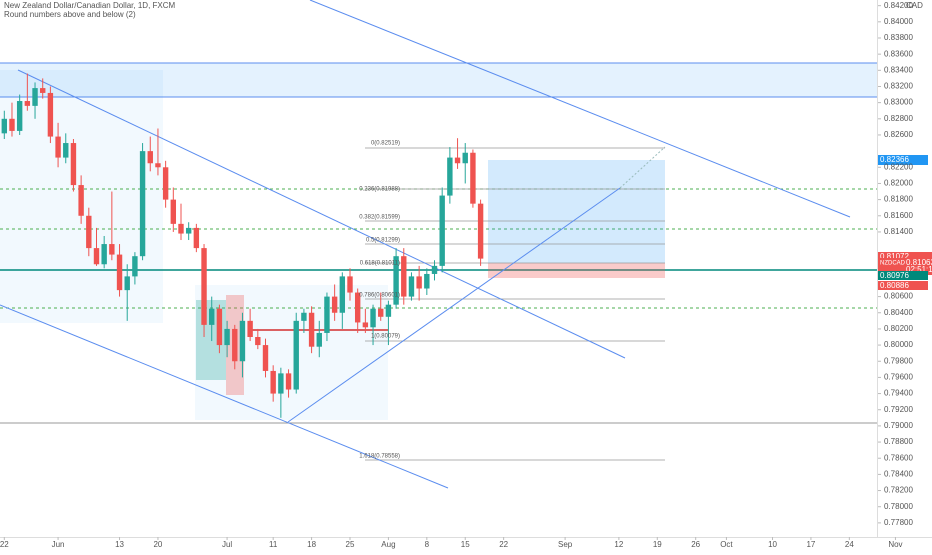  I want to click on x-tick-label: Sep, so click(565, 544).